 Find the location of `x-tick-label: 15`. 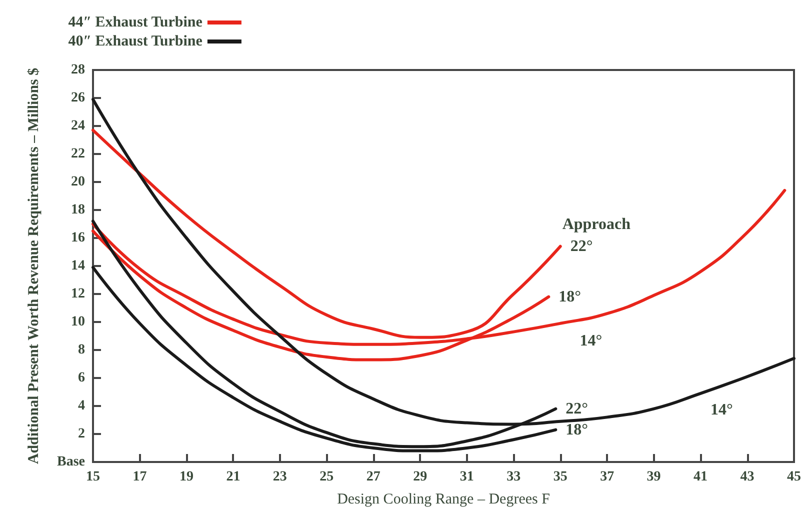

x-tick-label: 15 is located at coordinates (93, 477).